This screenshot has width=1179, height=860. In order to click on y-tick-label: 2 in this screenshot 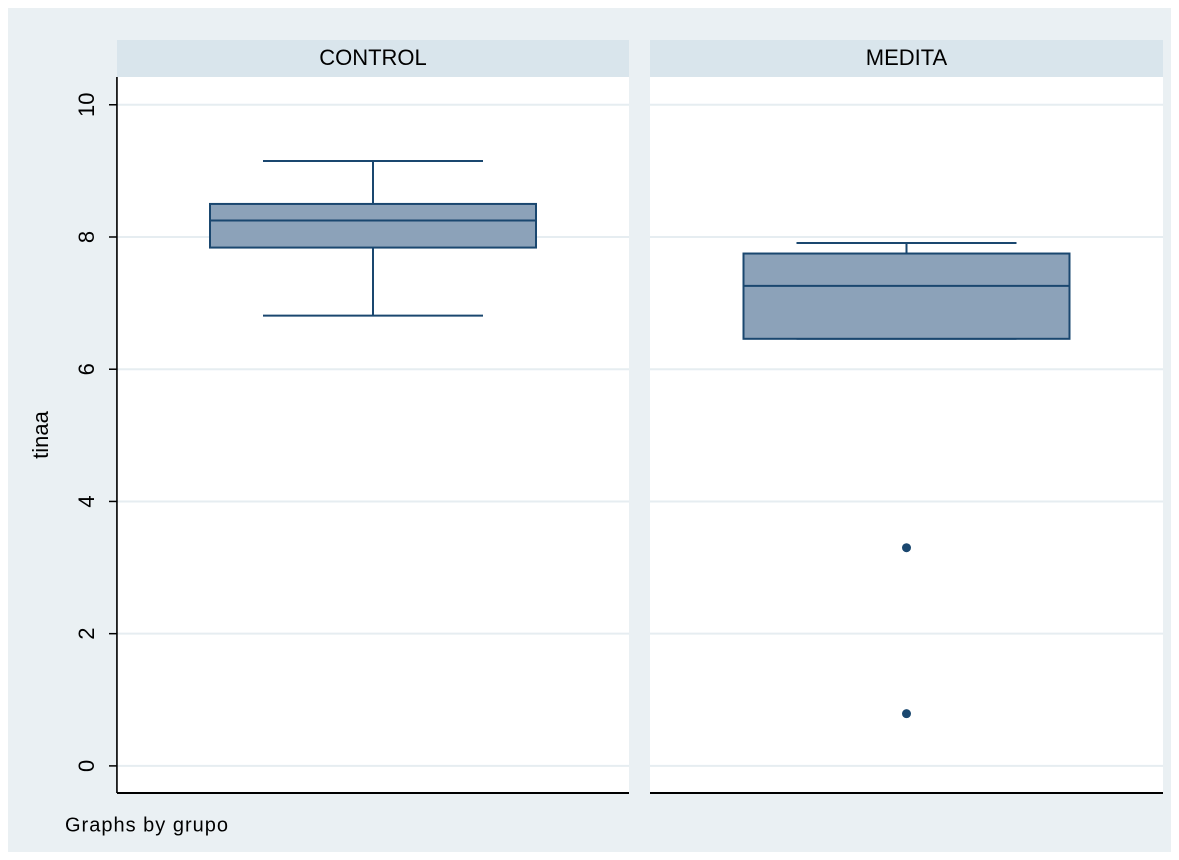, I will do `click(86, 634)`.